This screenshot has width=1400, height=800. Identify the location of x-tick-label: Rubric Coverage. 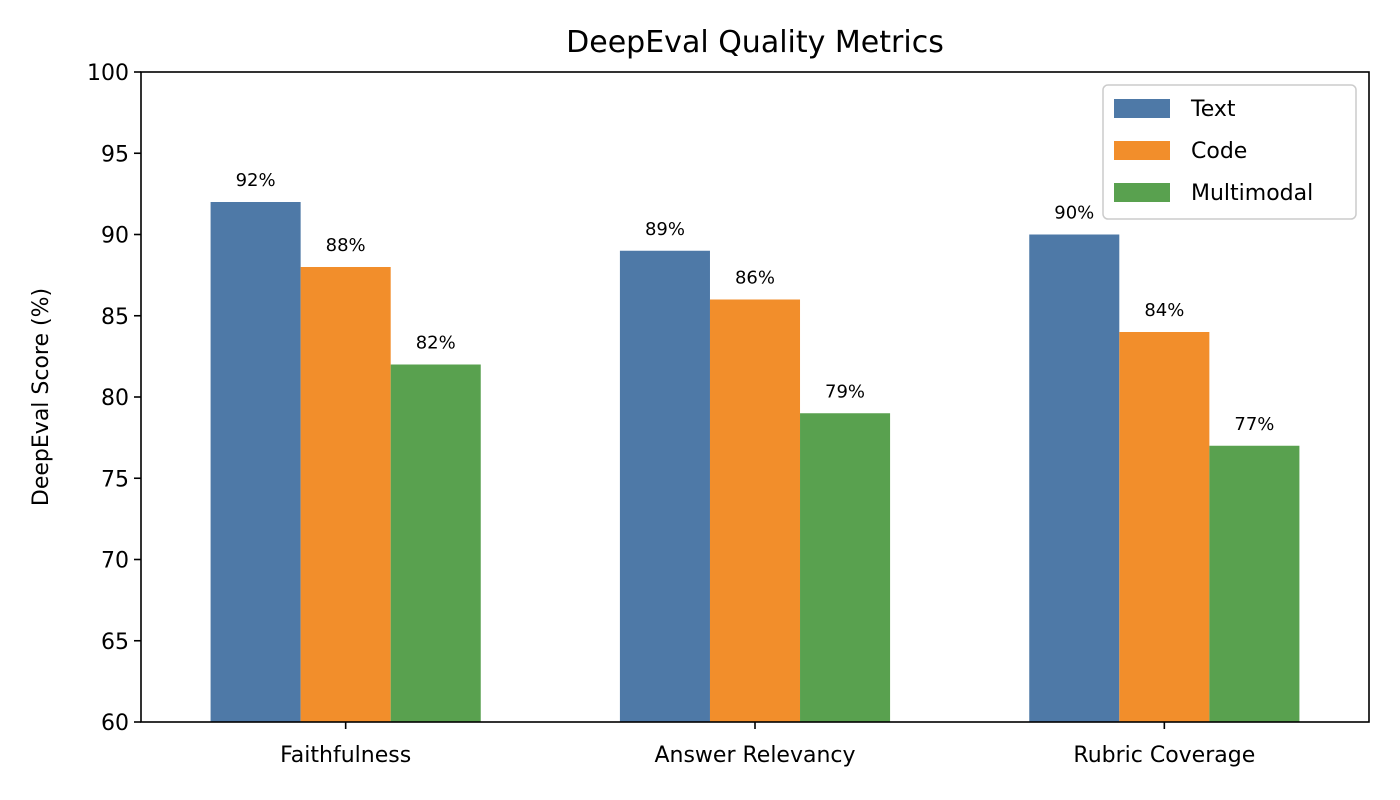
(1164, 755).